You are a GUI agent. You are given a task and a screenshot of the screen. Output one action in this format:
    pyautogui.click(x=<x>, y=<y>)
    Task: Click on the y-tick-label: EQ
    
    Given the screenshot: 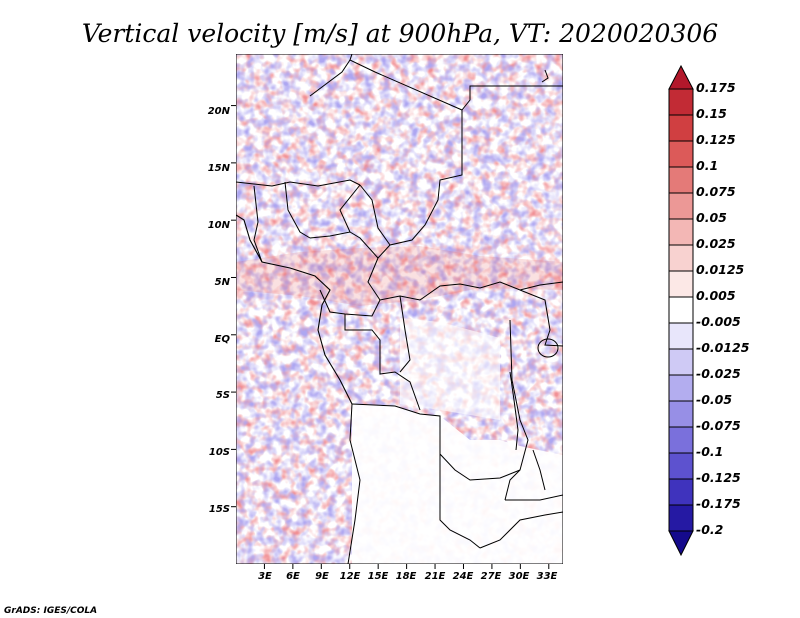 What is the action you would take?
    pyautogui.click(x=223, y=339)
    